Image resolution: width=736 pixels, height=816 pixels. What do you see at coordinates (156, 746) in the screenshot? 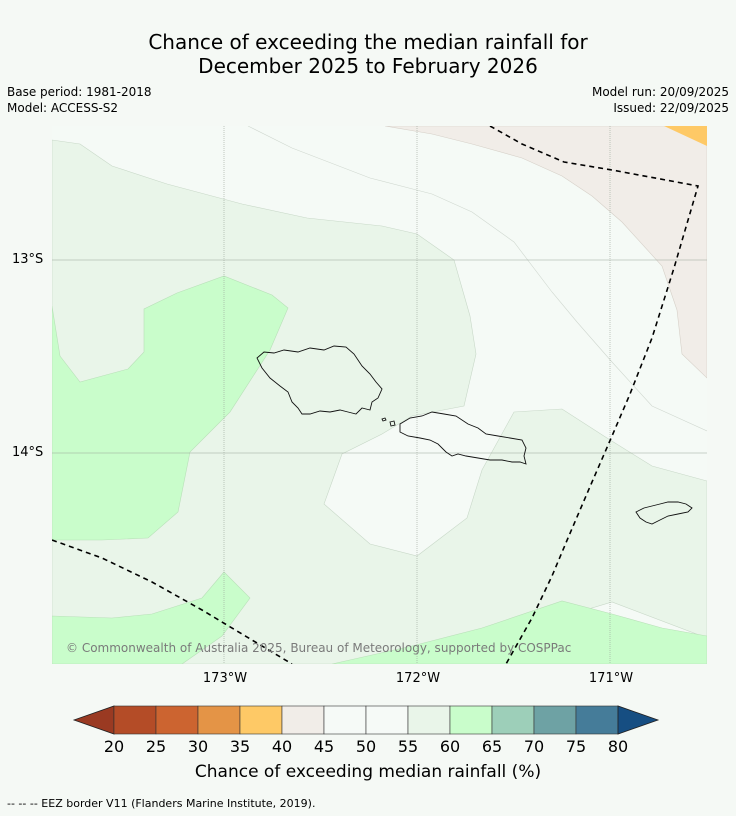
I see `colorbar-tick-25: 25` at bounding box center [156, 746].